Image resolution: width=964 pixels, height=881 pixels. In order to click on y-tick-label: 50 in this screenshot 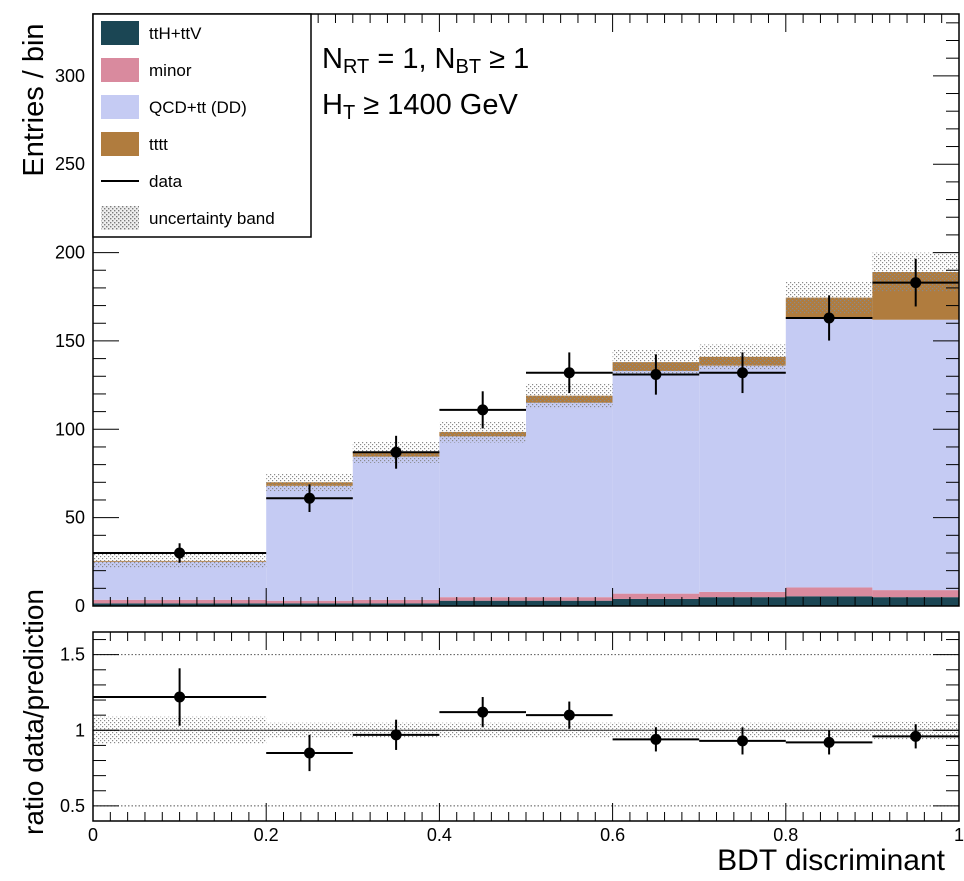, I will do `click(75, 518)`.